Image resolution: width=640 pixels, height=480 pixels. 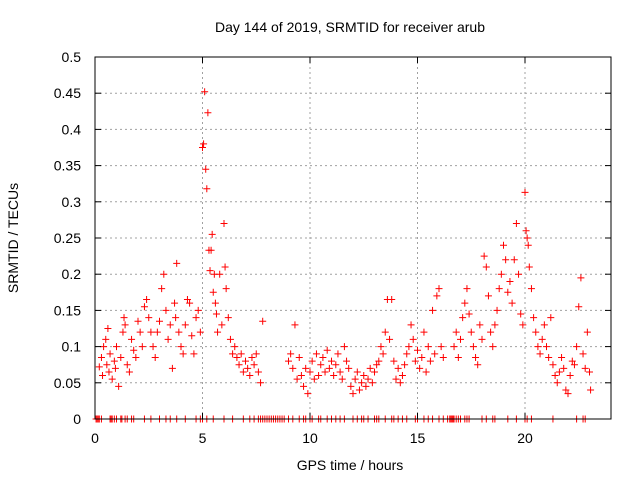 I want to click on x-axis-label: GPS time / hours, so click(x=350, y=465).